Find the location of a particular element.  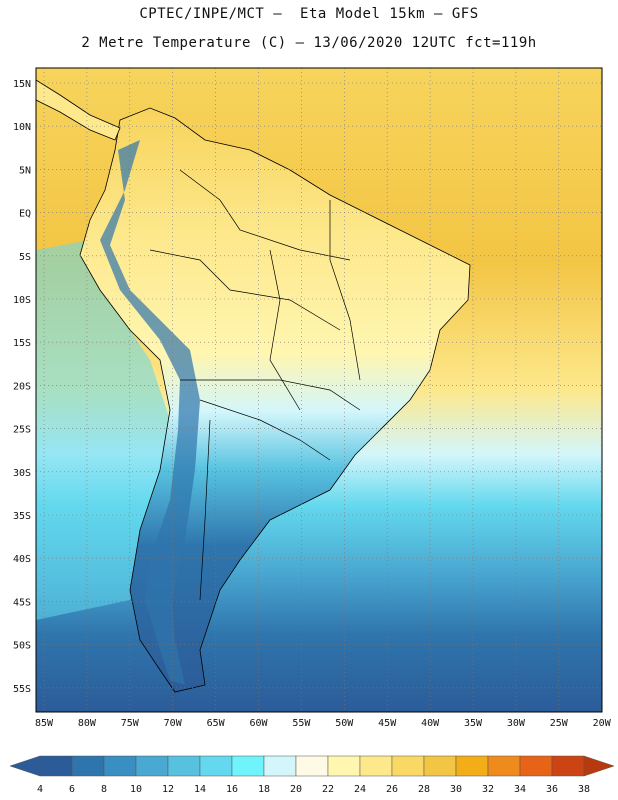

andes-cold-strip is located at coordinates (150, 412).